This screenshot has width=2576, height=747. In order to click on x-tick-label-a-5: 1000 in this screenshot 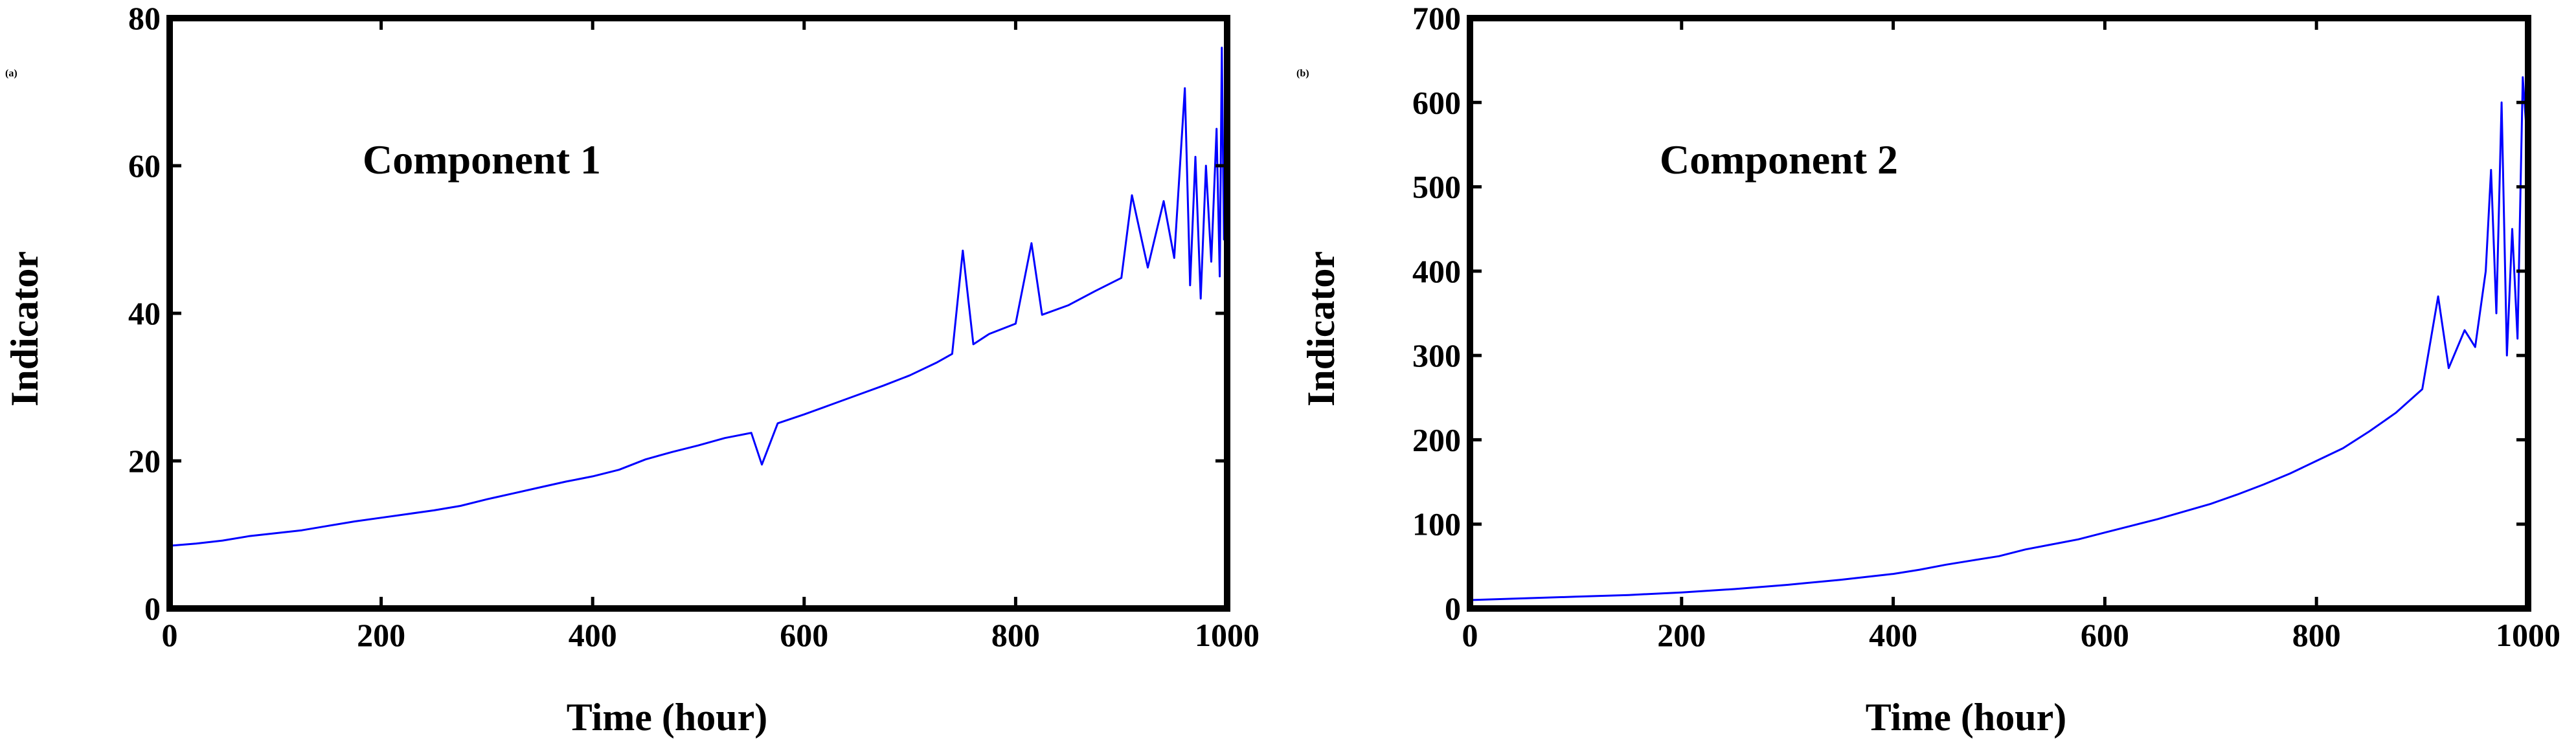, I will do `click(1227, 635)`.